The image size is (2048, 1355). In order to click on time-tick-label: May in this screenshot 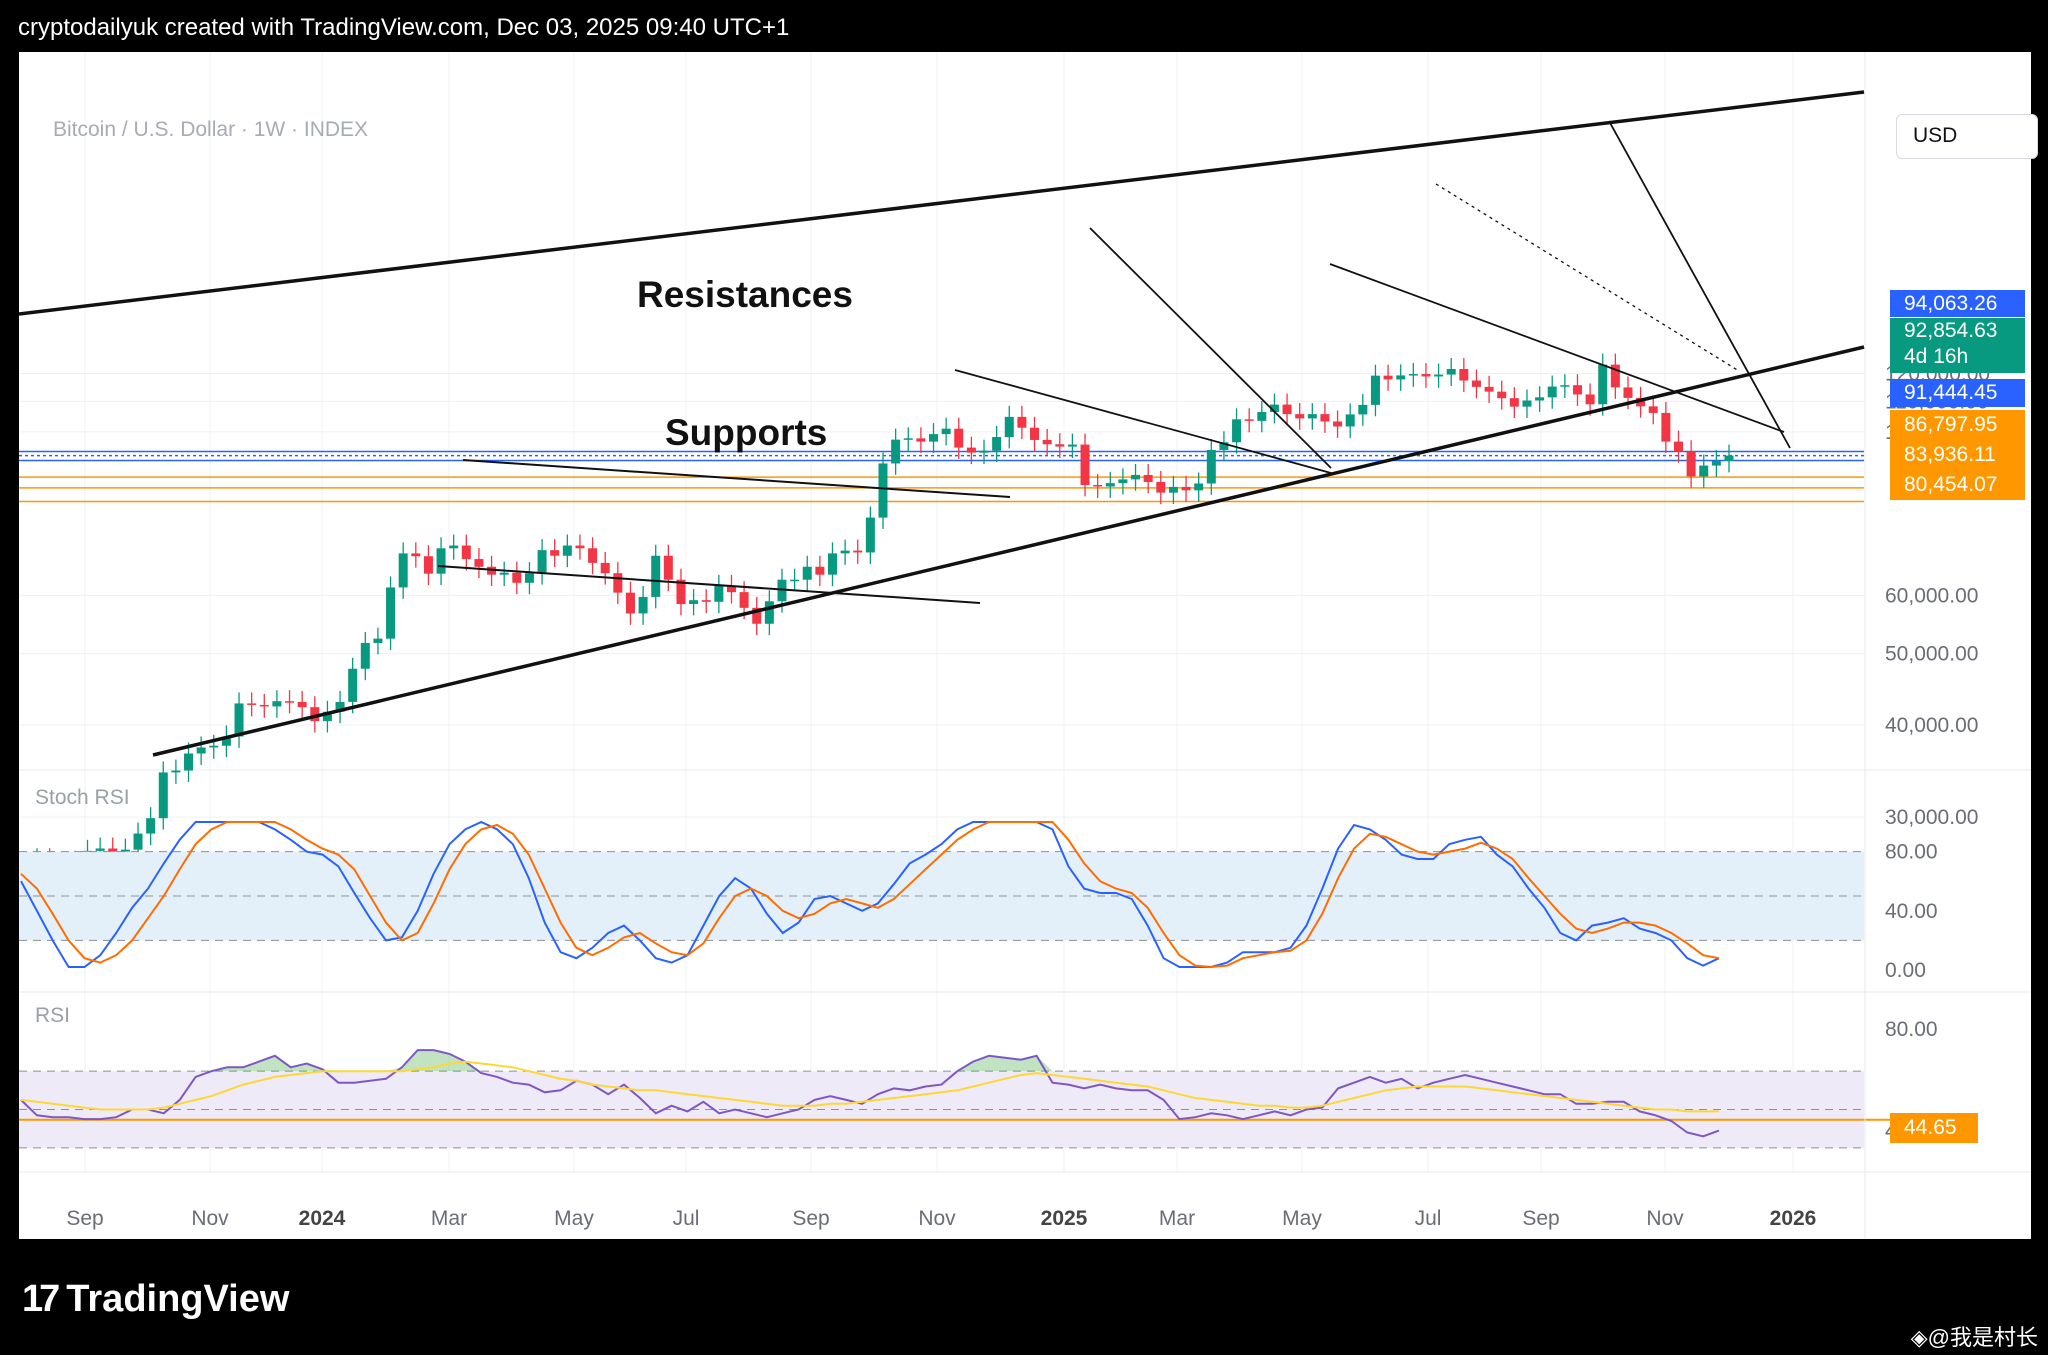, I will do `click(1302, 1218)`.